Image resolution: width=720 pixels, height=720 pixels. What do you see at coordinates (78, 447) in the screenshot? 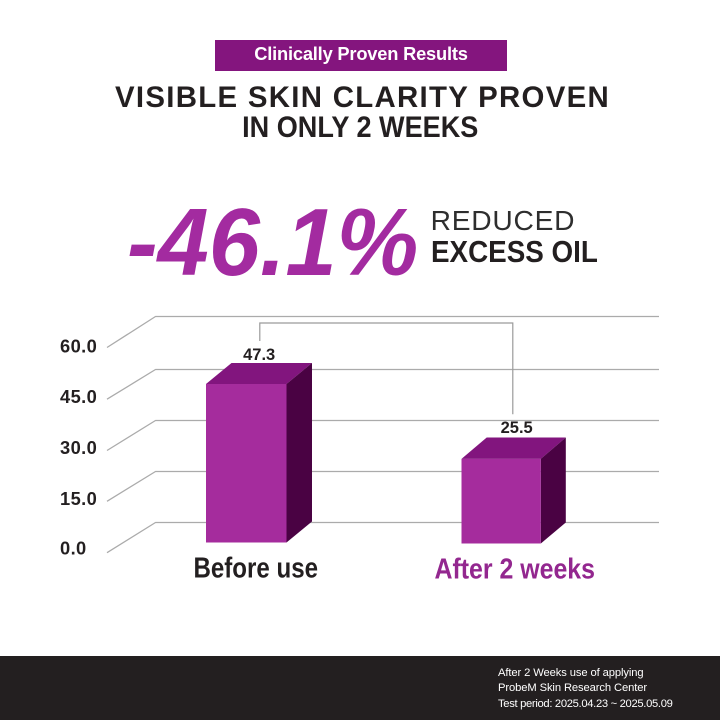
I see `svg-text: 30.0` at bounding box center [78, 447].